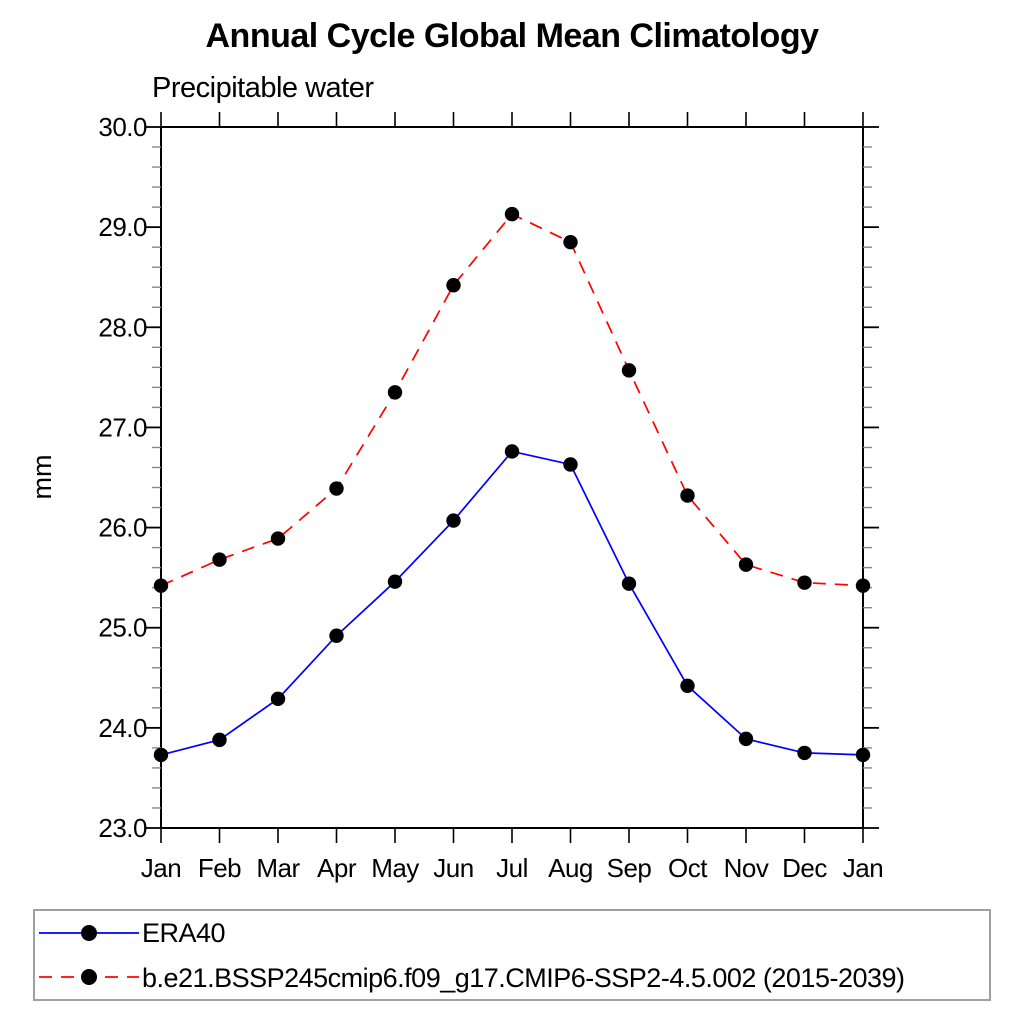 This screenshot has width=1024, height=1024. What do you see at coordinates (263, 88) in the screenshot?
I see `chart-subtitle: Precipitable water` at bounding box center [263, 88].